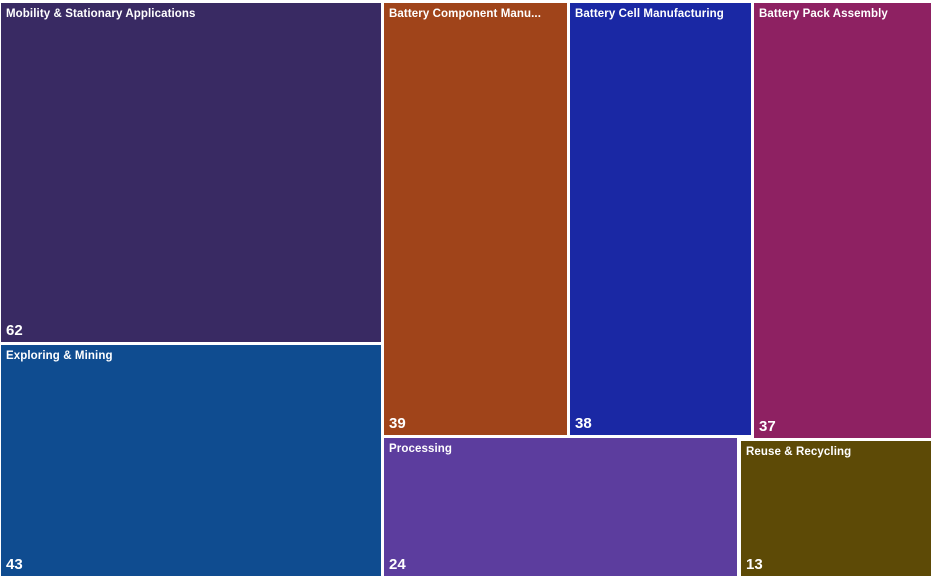 This screenshot has width=936, height=580. Describe the element at coordinates (754, 564) in the screenshot. I see `tile-value: 13` at that location.